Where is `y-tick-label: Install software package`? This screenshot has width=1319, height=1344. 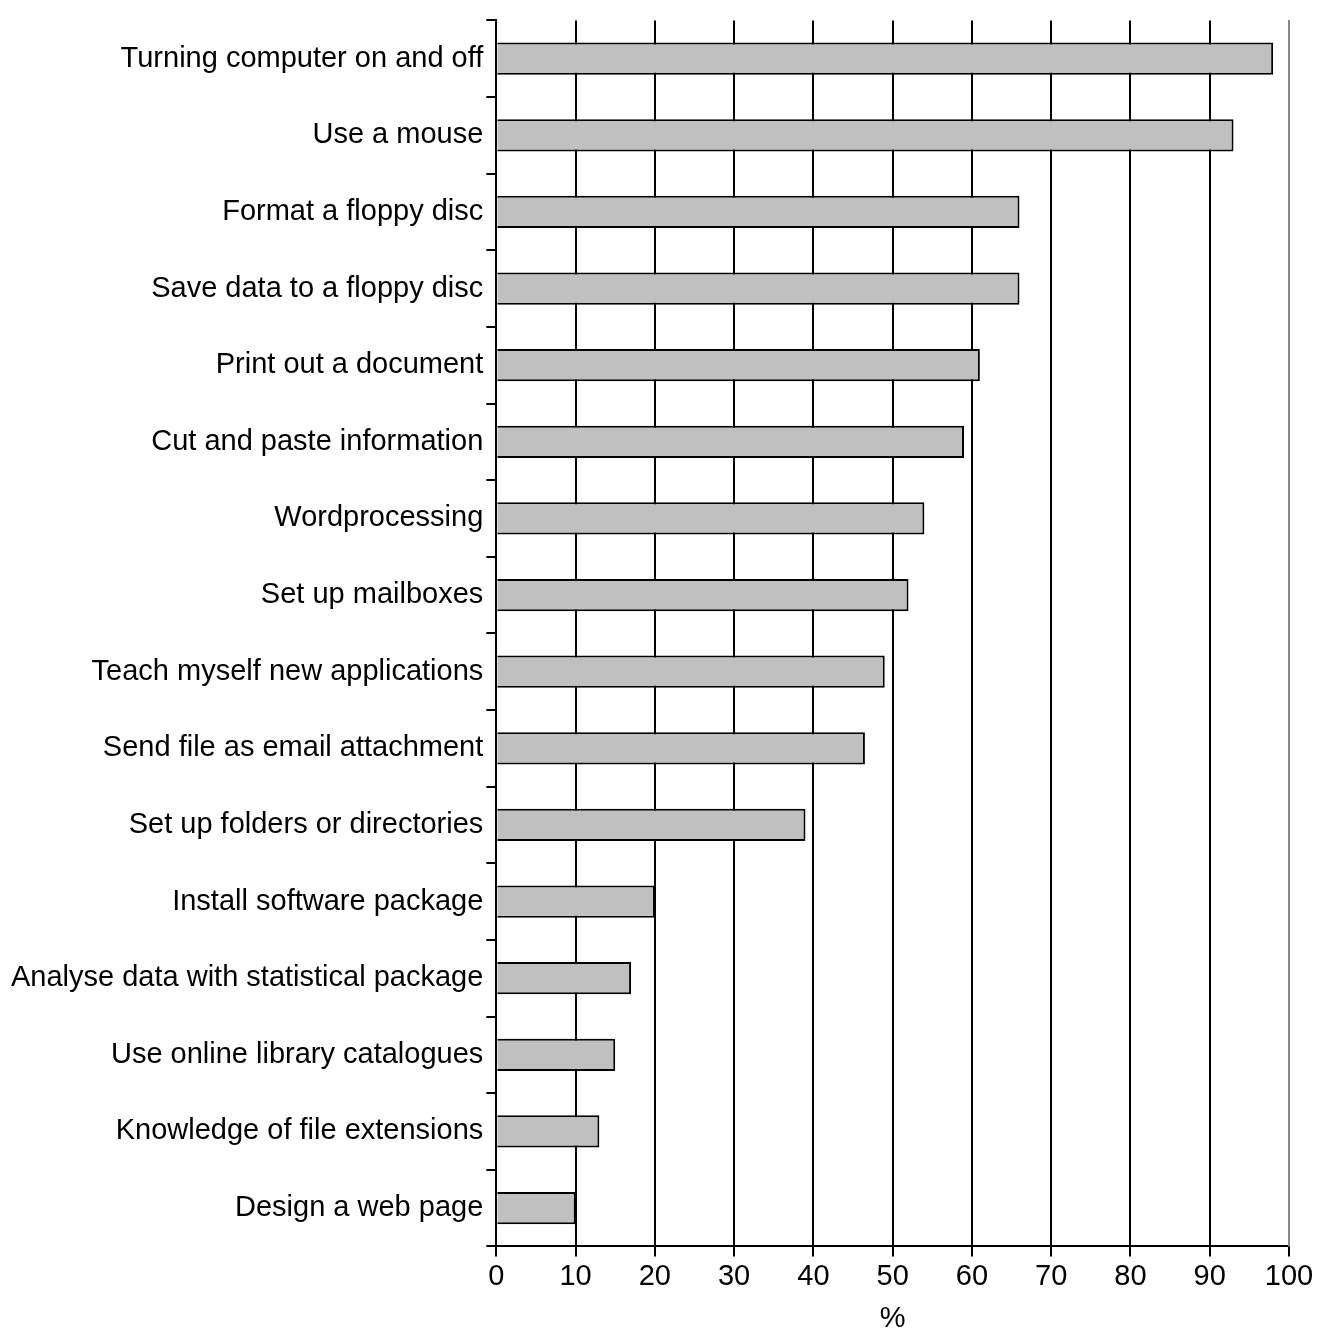
y-tick-label: Install software package is located at coordinates (328, 899).